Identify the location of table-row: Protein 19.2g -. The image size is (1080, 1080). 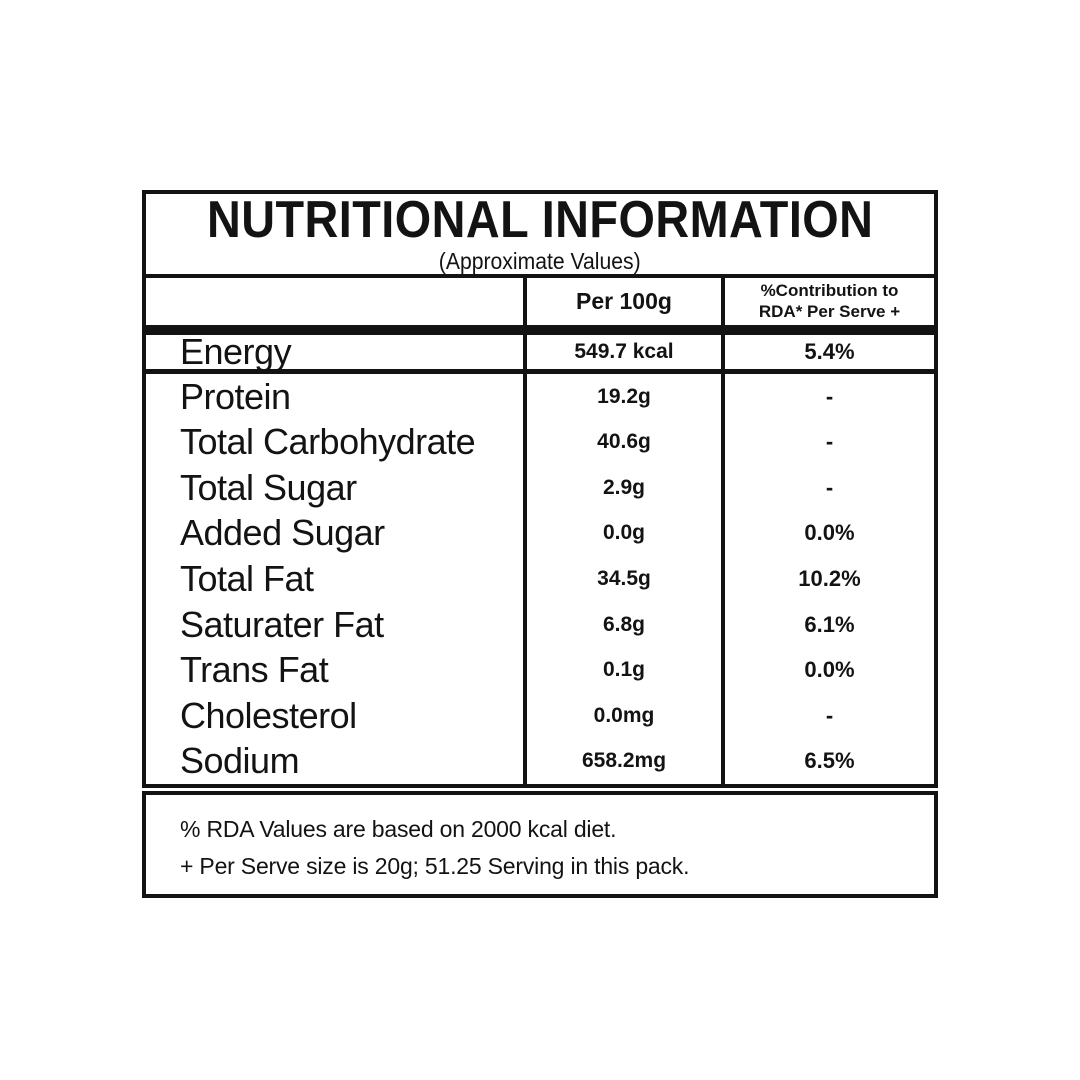
(540, 397).